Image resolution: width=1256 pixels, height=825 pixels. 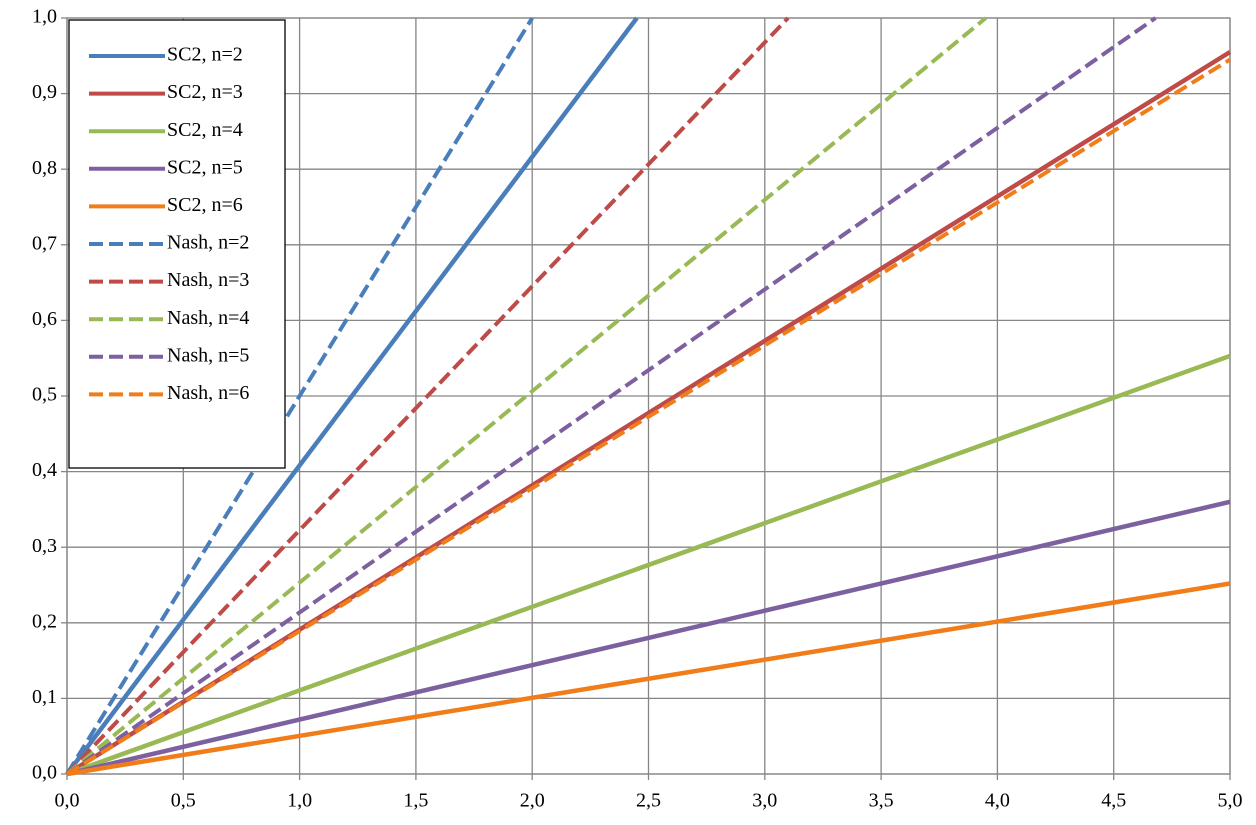 What do you see at coordinates (1230, 801) in the screenshot?
I see `x-tick-label: 5,0` at bounding box center [1230, 801].